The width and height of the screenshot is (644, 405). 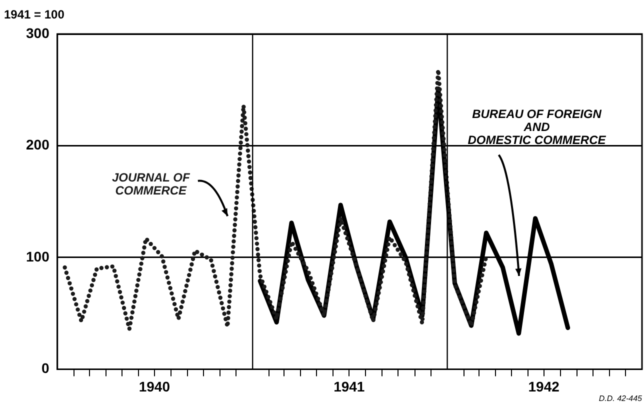 What do you see at coordinates (620, 399) in the screenshot?
I see `text: D.D. 42-445` at bounding box center [620, 399].